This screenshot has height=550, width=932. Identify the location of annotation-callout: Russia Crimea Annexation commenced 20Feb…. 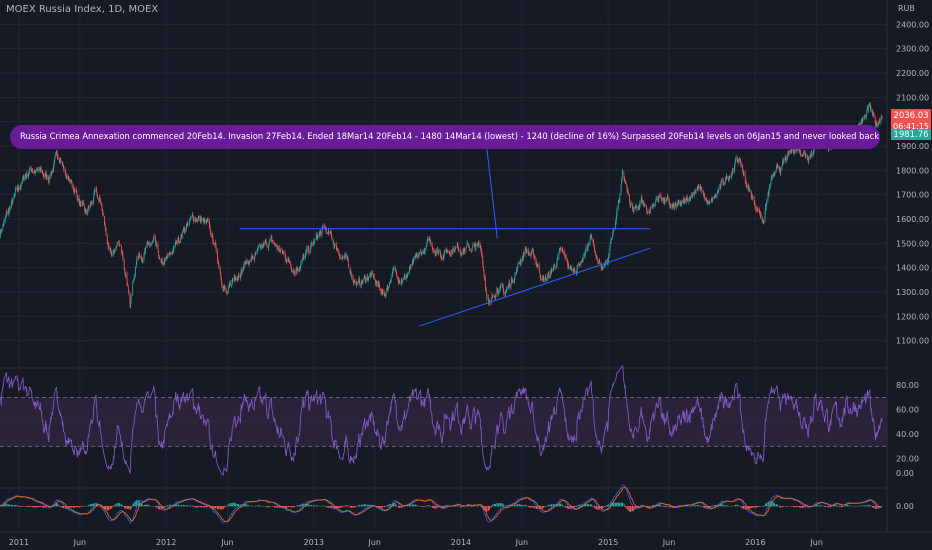
(445, 137).